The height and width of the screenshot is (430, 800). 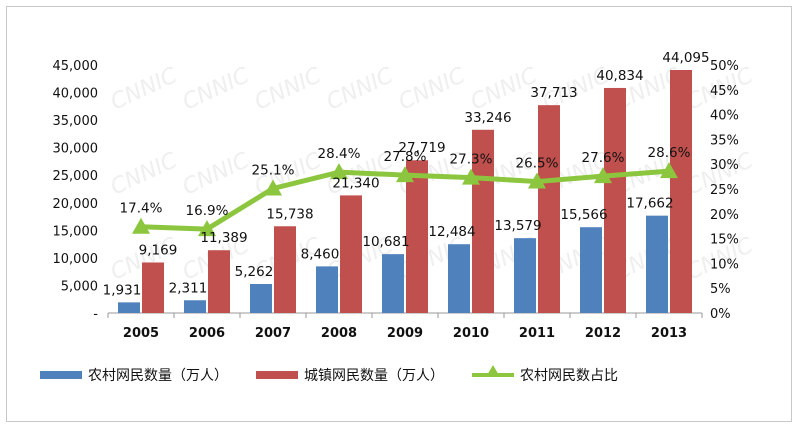 I want to click on x-tick-label: 2005, so click(x=141, y=333).